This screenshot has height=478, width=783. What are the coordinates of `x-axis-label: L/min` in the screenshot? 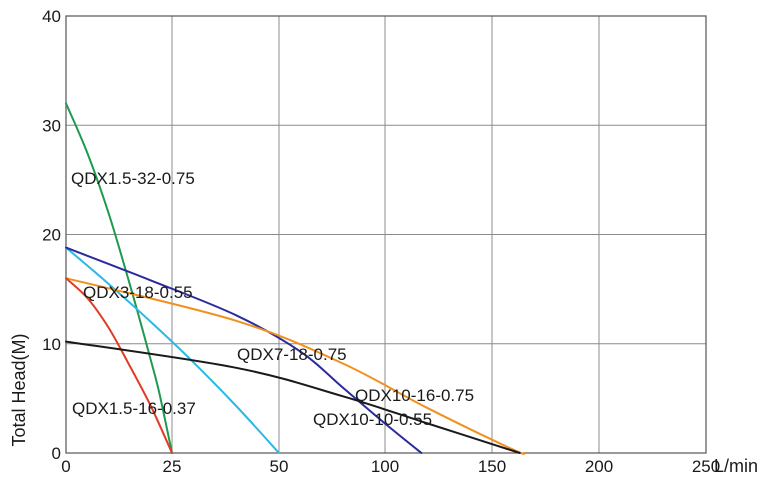 It's located at (736, 466).